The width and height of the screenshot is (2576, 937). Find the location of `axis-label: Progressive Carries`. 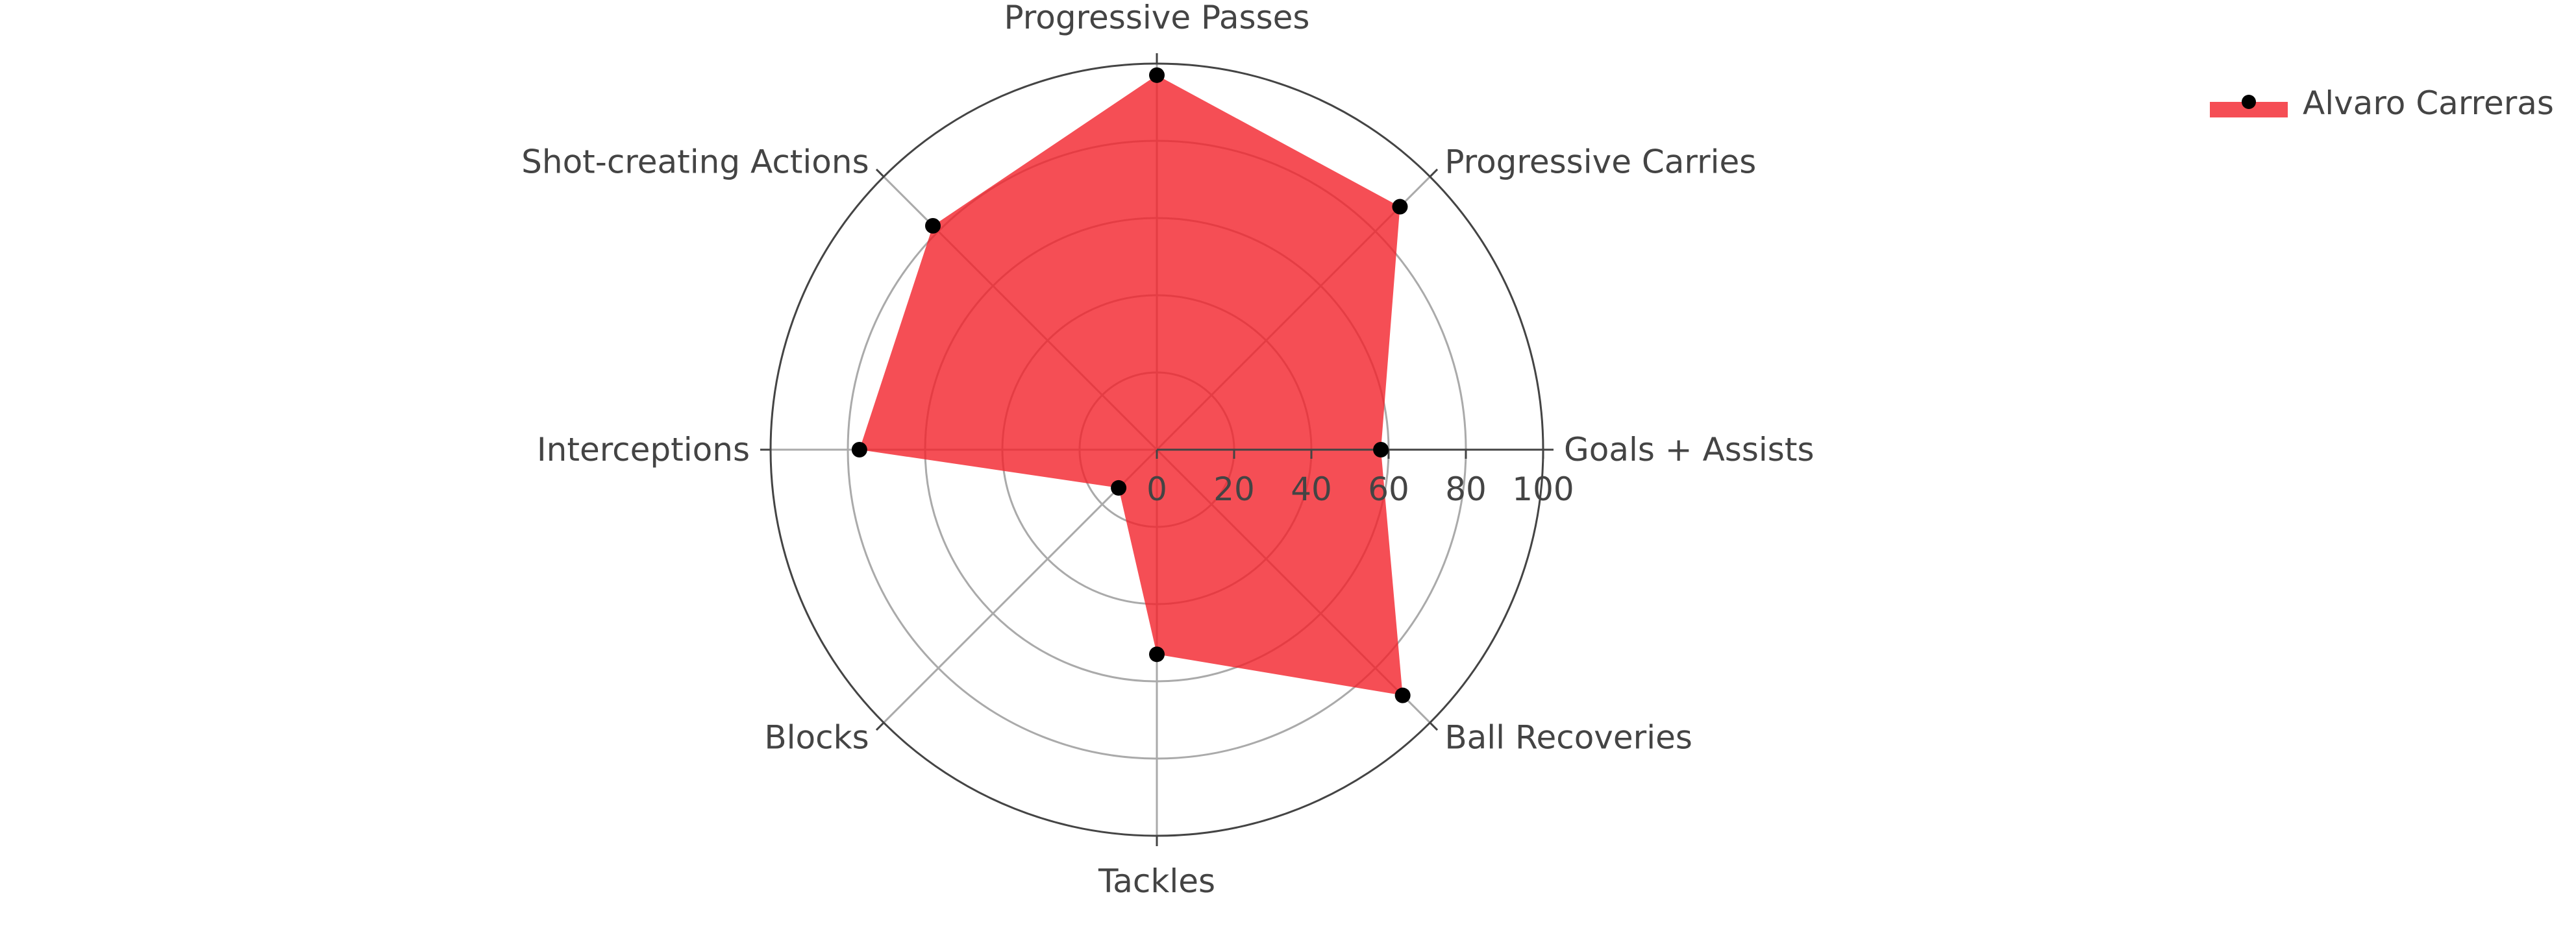

axis-label: Progressive Carries is located at coordinates (1600, 162).